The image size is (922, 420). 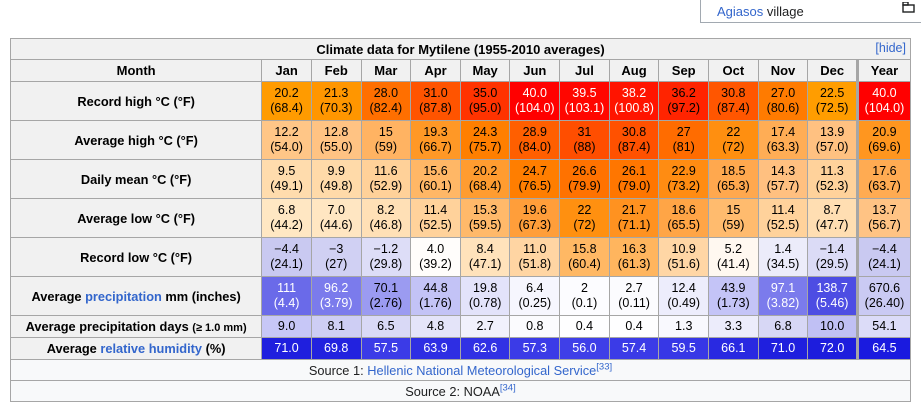 I want to click on cell-average-high-mar: 15 (59), so click(x=386, y=140).